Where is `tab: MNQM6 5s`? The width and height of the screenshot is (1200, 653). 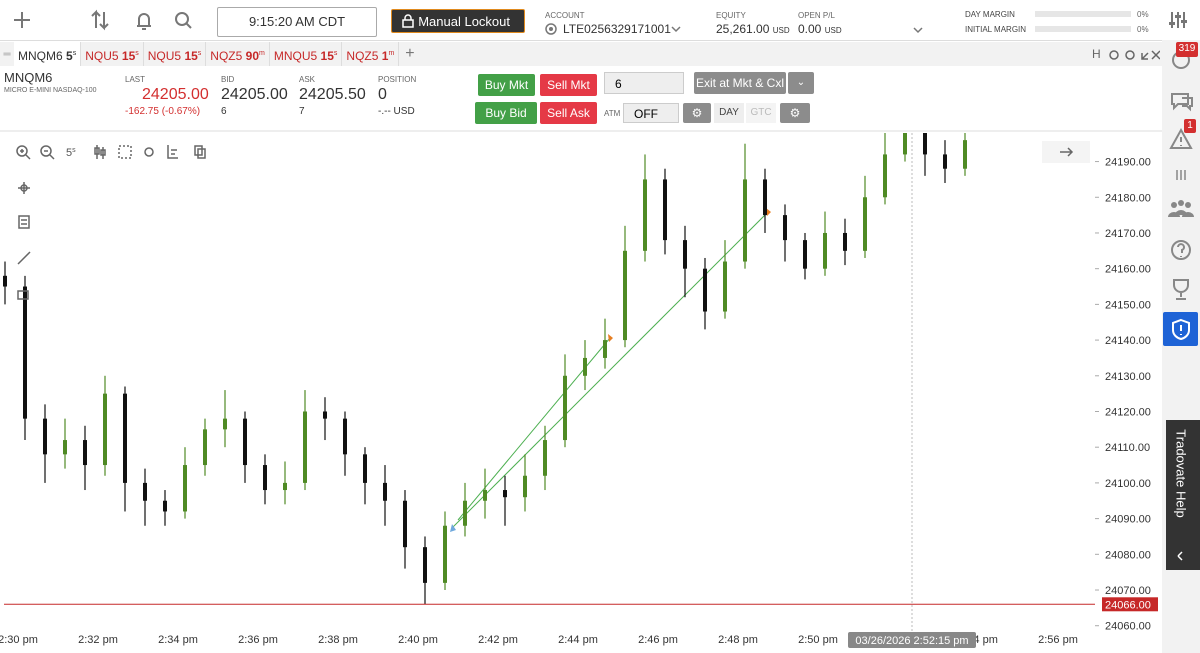 tab: MNQM6 5s is located at coordinates (48, 54).